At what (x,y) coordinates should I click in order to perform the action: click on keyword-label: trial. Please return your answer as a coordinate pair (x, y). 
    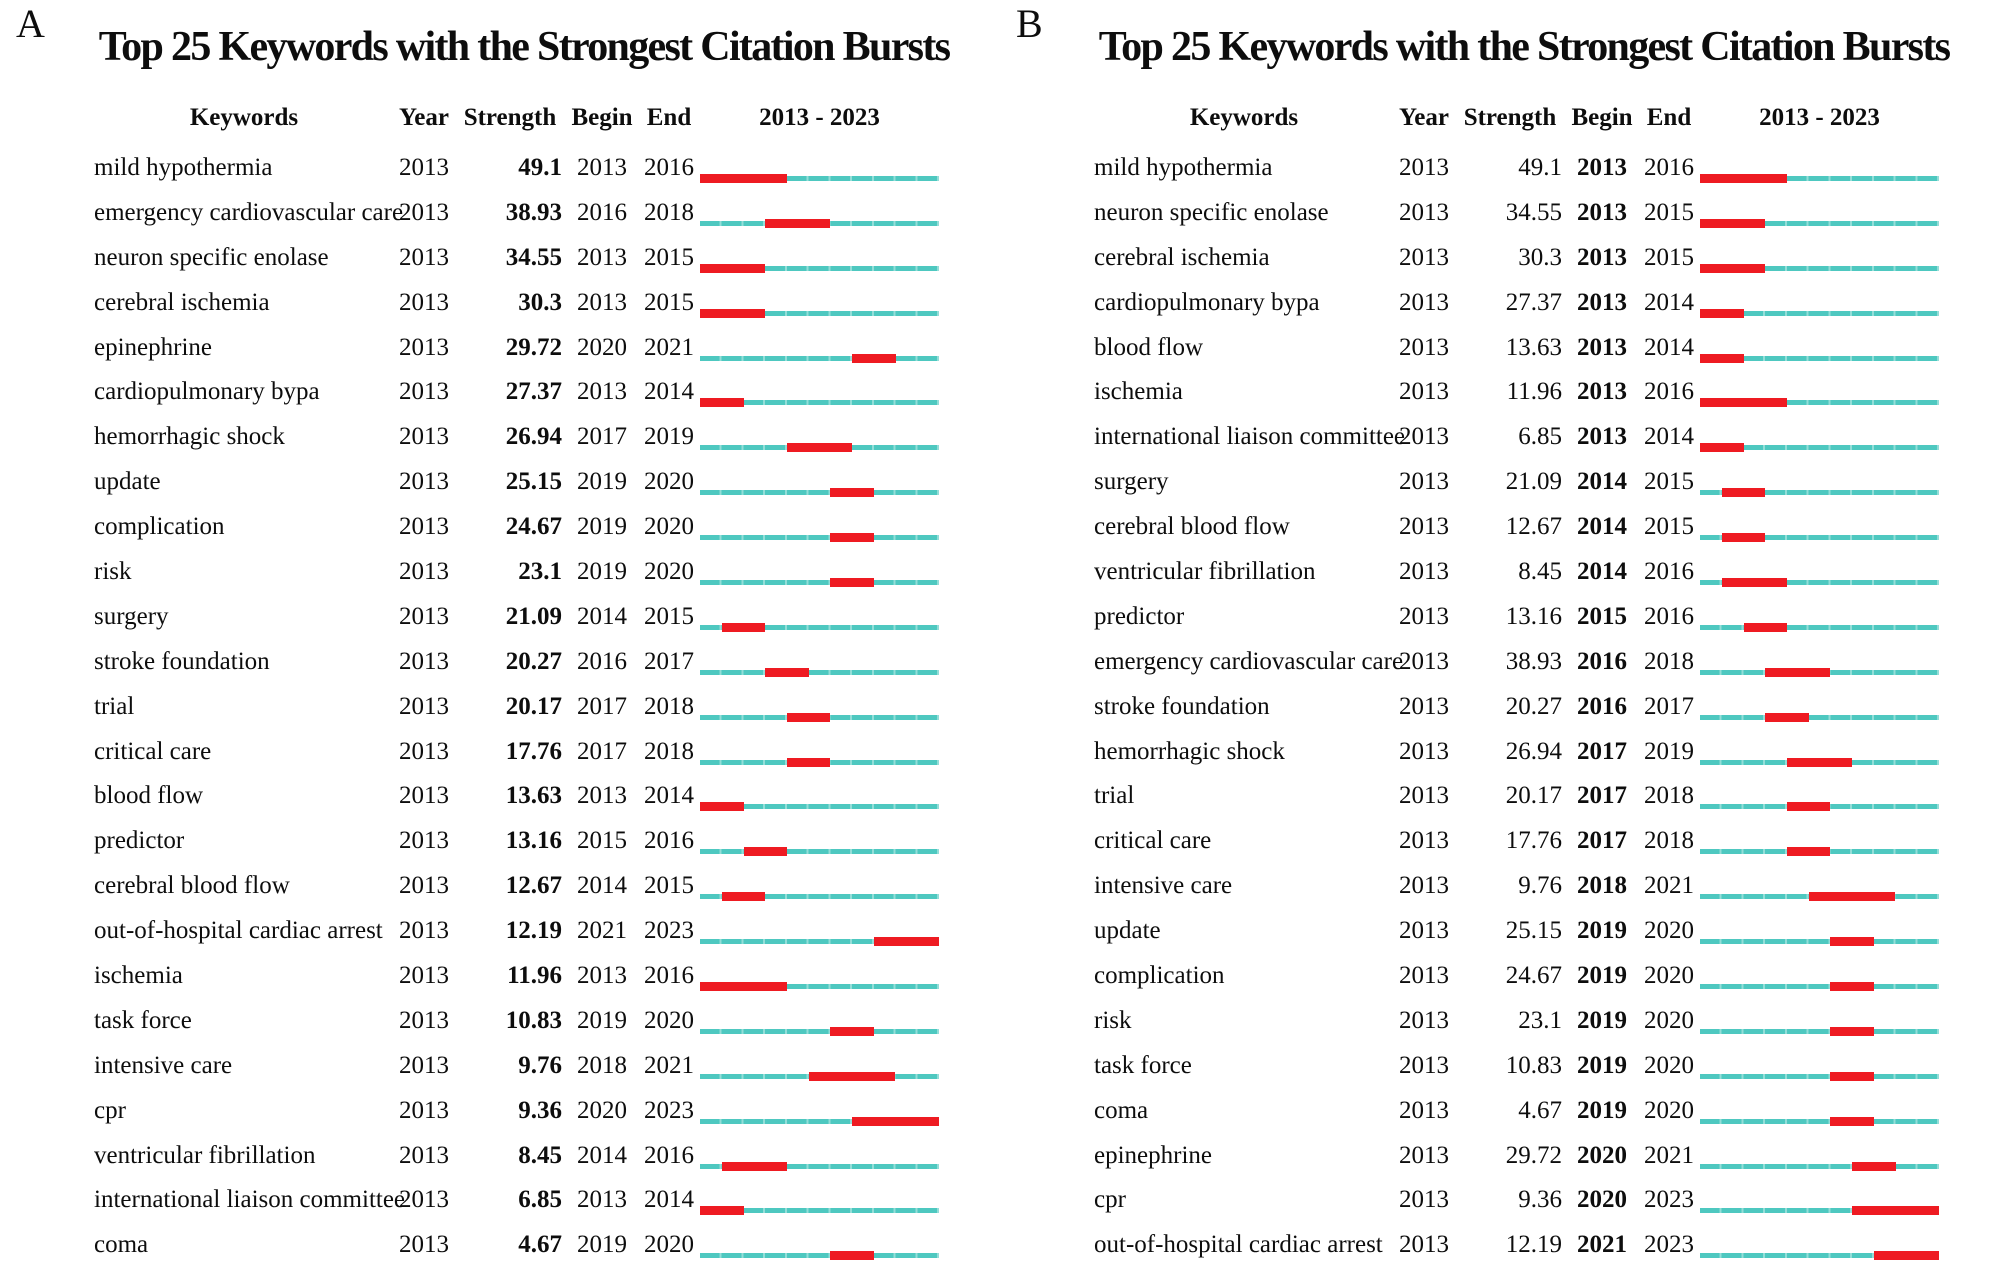
    Looking at the image, I should click on (114, 706).